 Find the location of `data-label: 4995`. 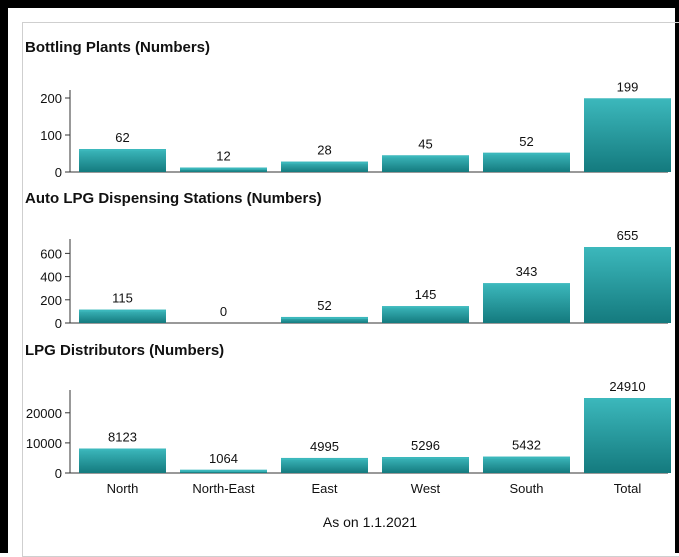

data-label: 4995 is located at coordinates (324, 446).